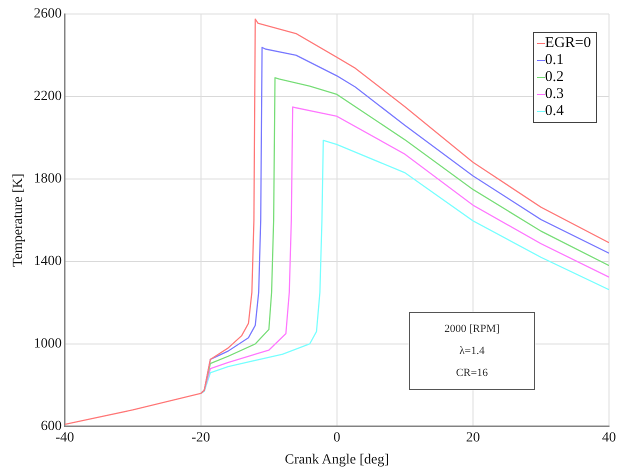 Image resolution: width=619 pixels, height=474 pixels. What do you see at coordinates (201, 438) in the screenshot?
I see `x-tick-label: -20` at bounding box center [201, 438].